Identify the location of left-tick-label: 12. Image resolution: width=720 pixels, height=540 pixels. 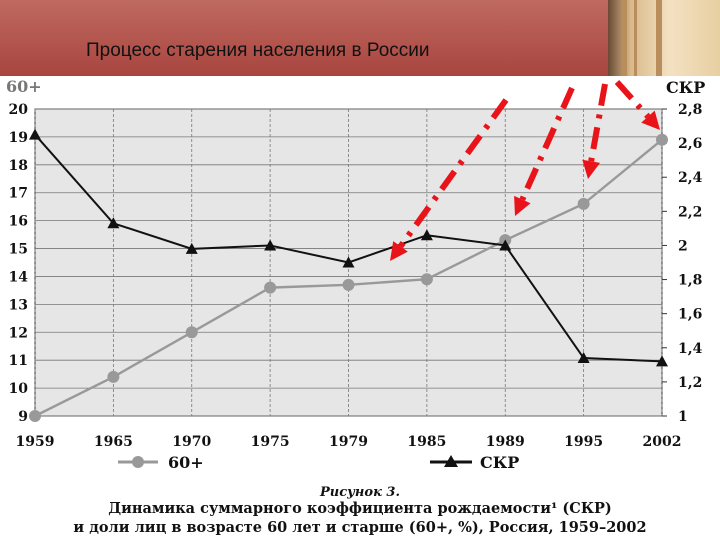
(18, 333).